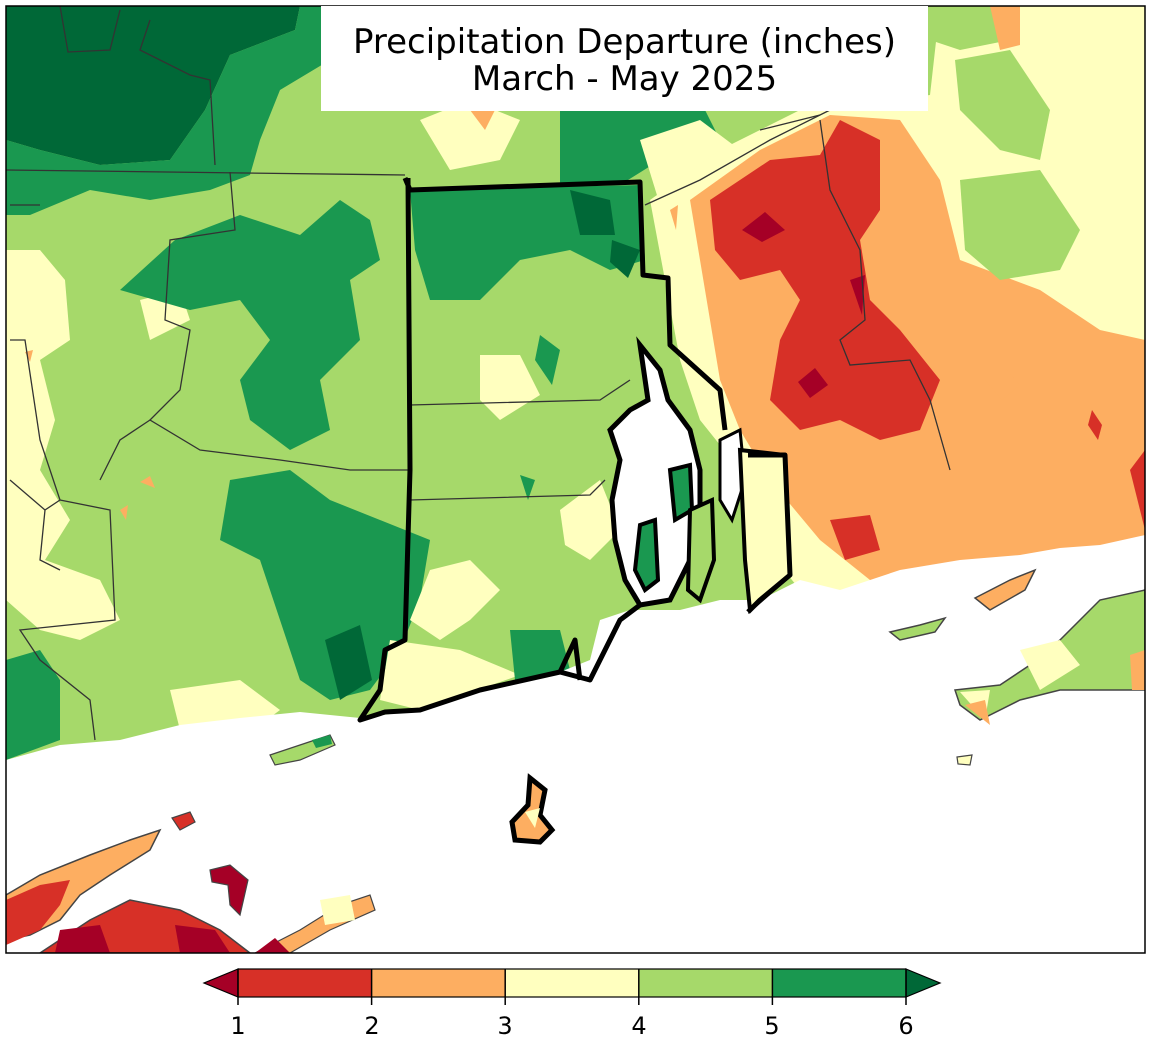 This screenshot has width=1151, height=1048. Describe the element at coordinates (906, 1026) in the screenshot. I see `colorbar-tick-label: 6` at that location.